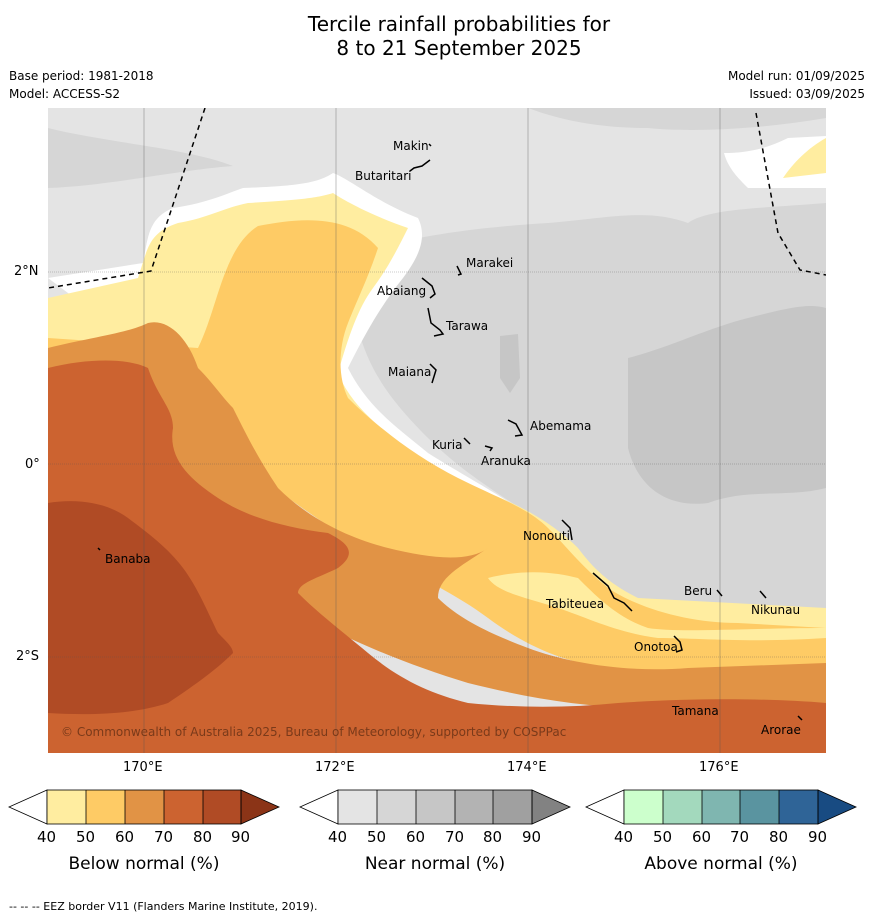  What do you see at coordinates (605, 807) in the screenshot?
I see `cb-above-under` at bounding box center [605, 807].